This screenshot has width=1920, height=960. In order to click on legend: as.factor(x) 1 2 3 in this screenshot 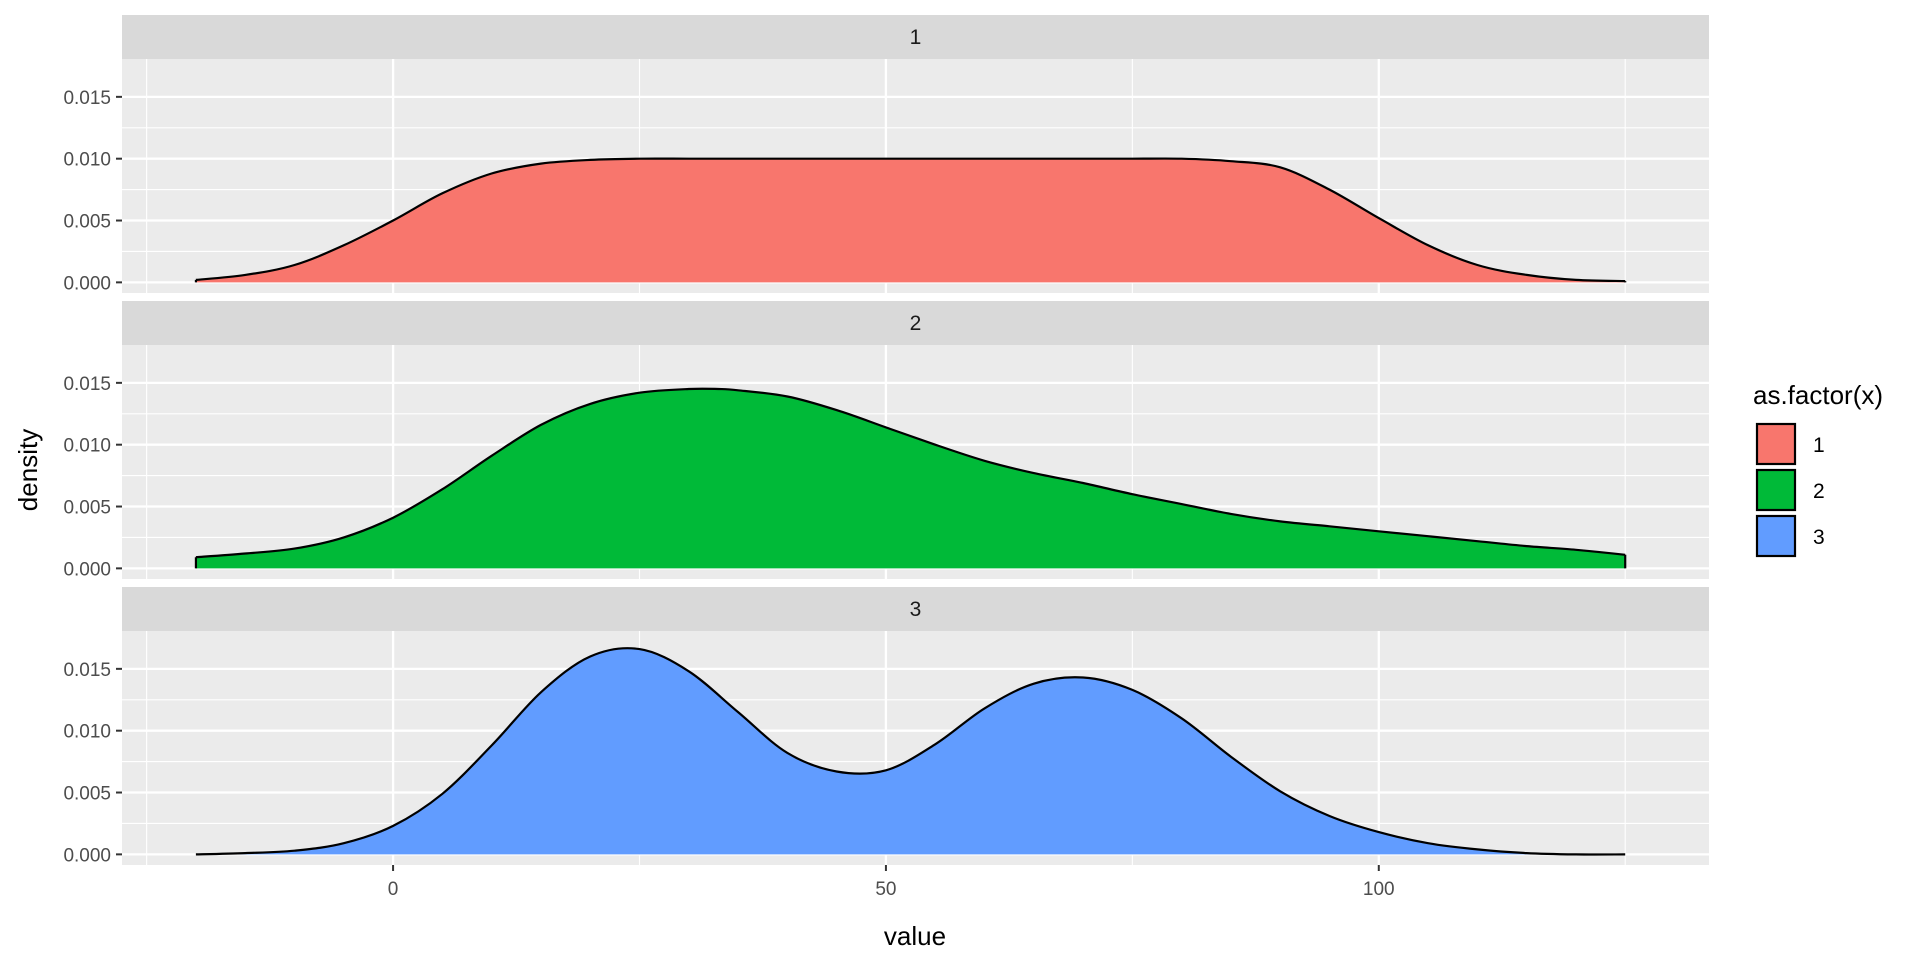, I will do `click(1818, 469)`.